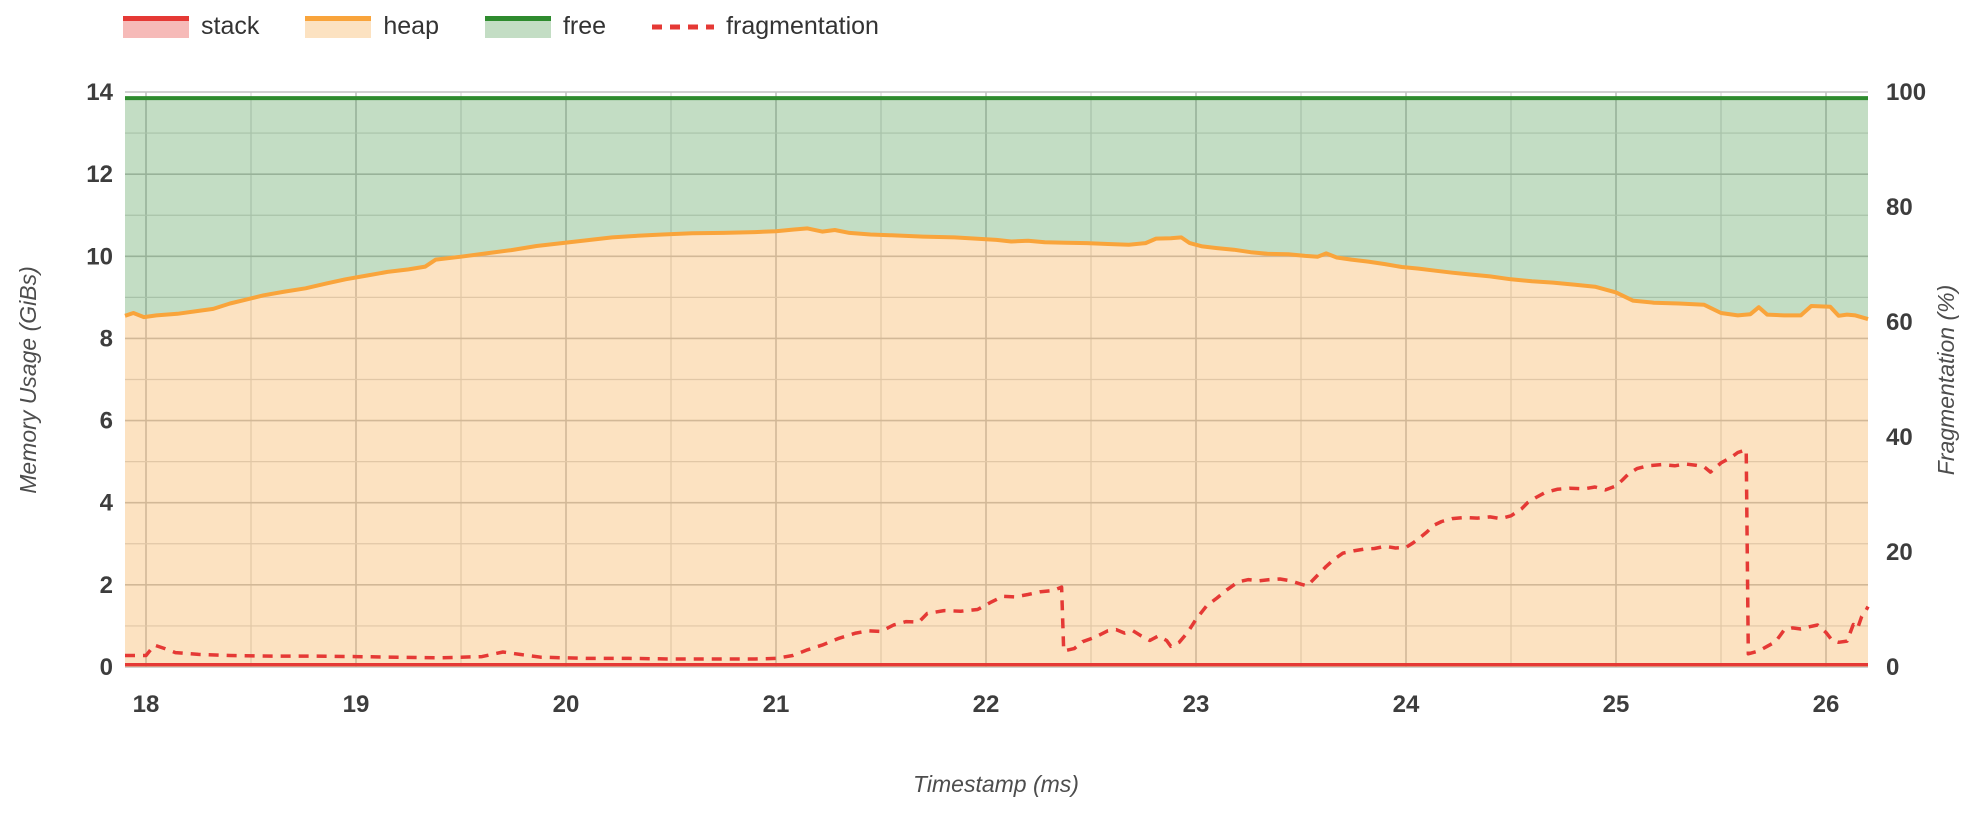  I want to click on legend-item-free: free, so click(545, 26).